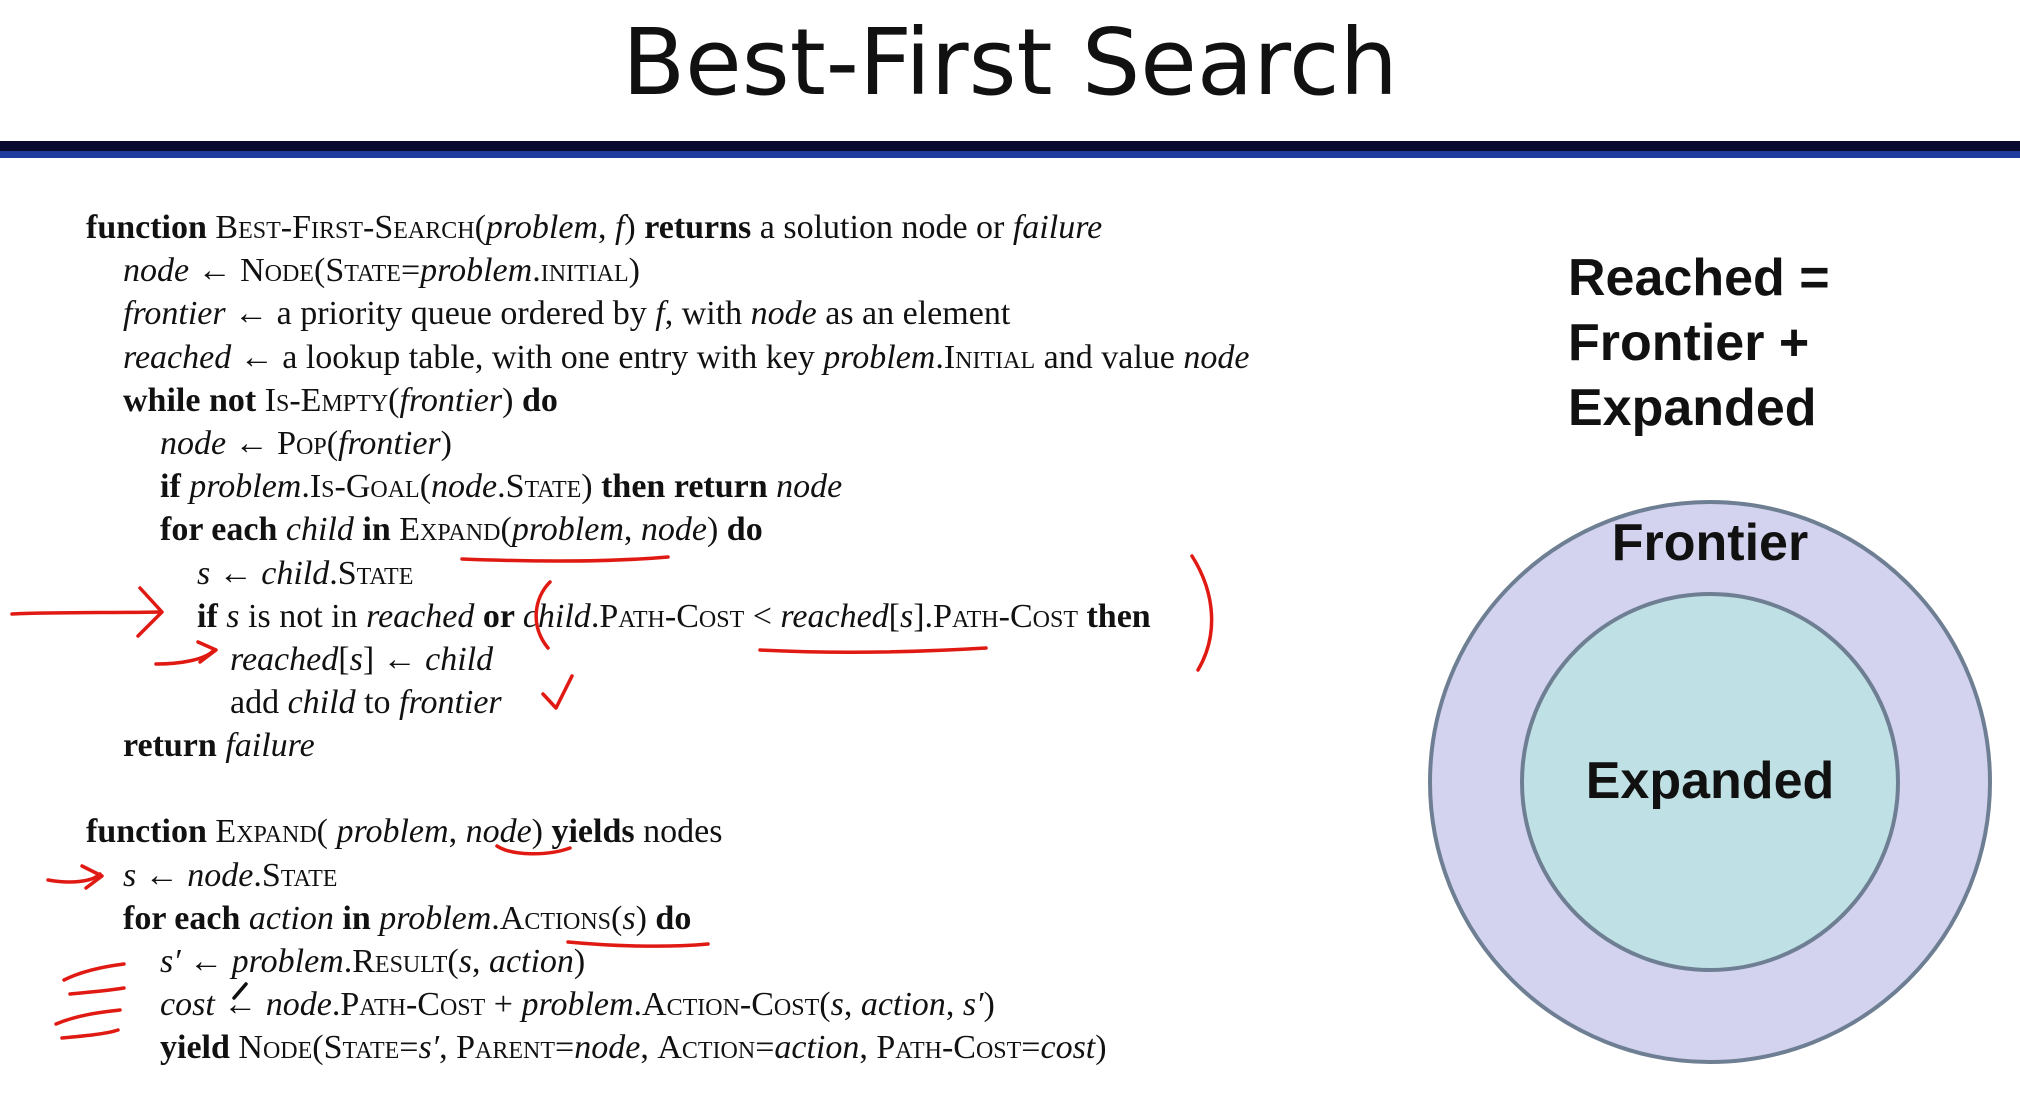 This screenshot has width=2020, height=1100. I want to click on venn-diagram: Frontier Expanded, so click(1710, 782).